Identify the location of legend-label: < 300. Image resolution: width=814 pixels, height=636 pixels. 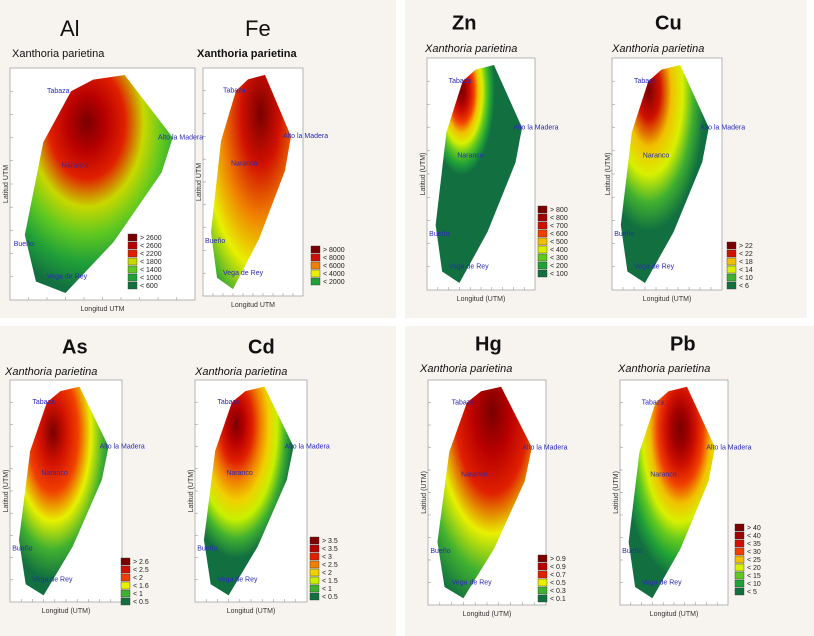
(559, 258).